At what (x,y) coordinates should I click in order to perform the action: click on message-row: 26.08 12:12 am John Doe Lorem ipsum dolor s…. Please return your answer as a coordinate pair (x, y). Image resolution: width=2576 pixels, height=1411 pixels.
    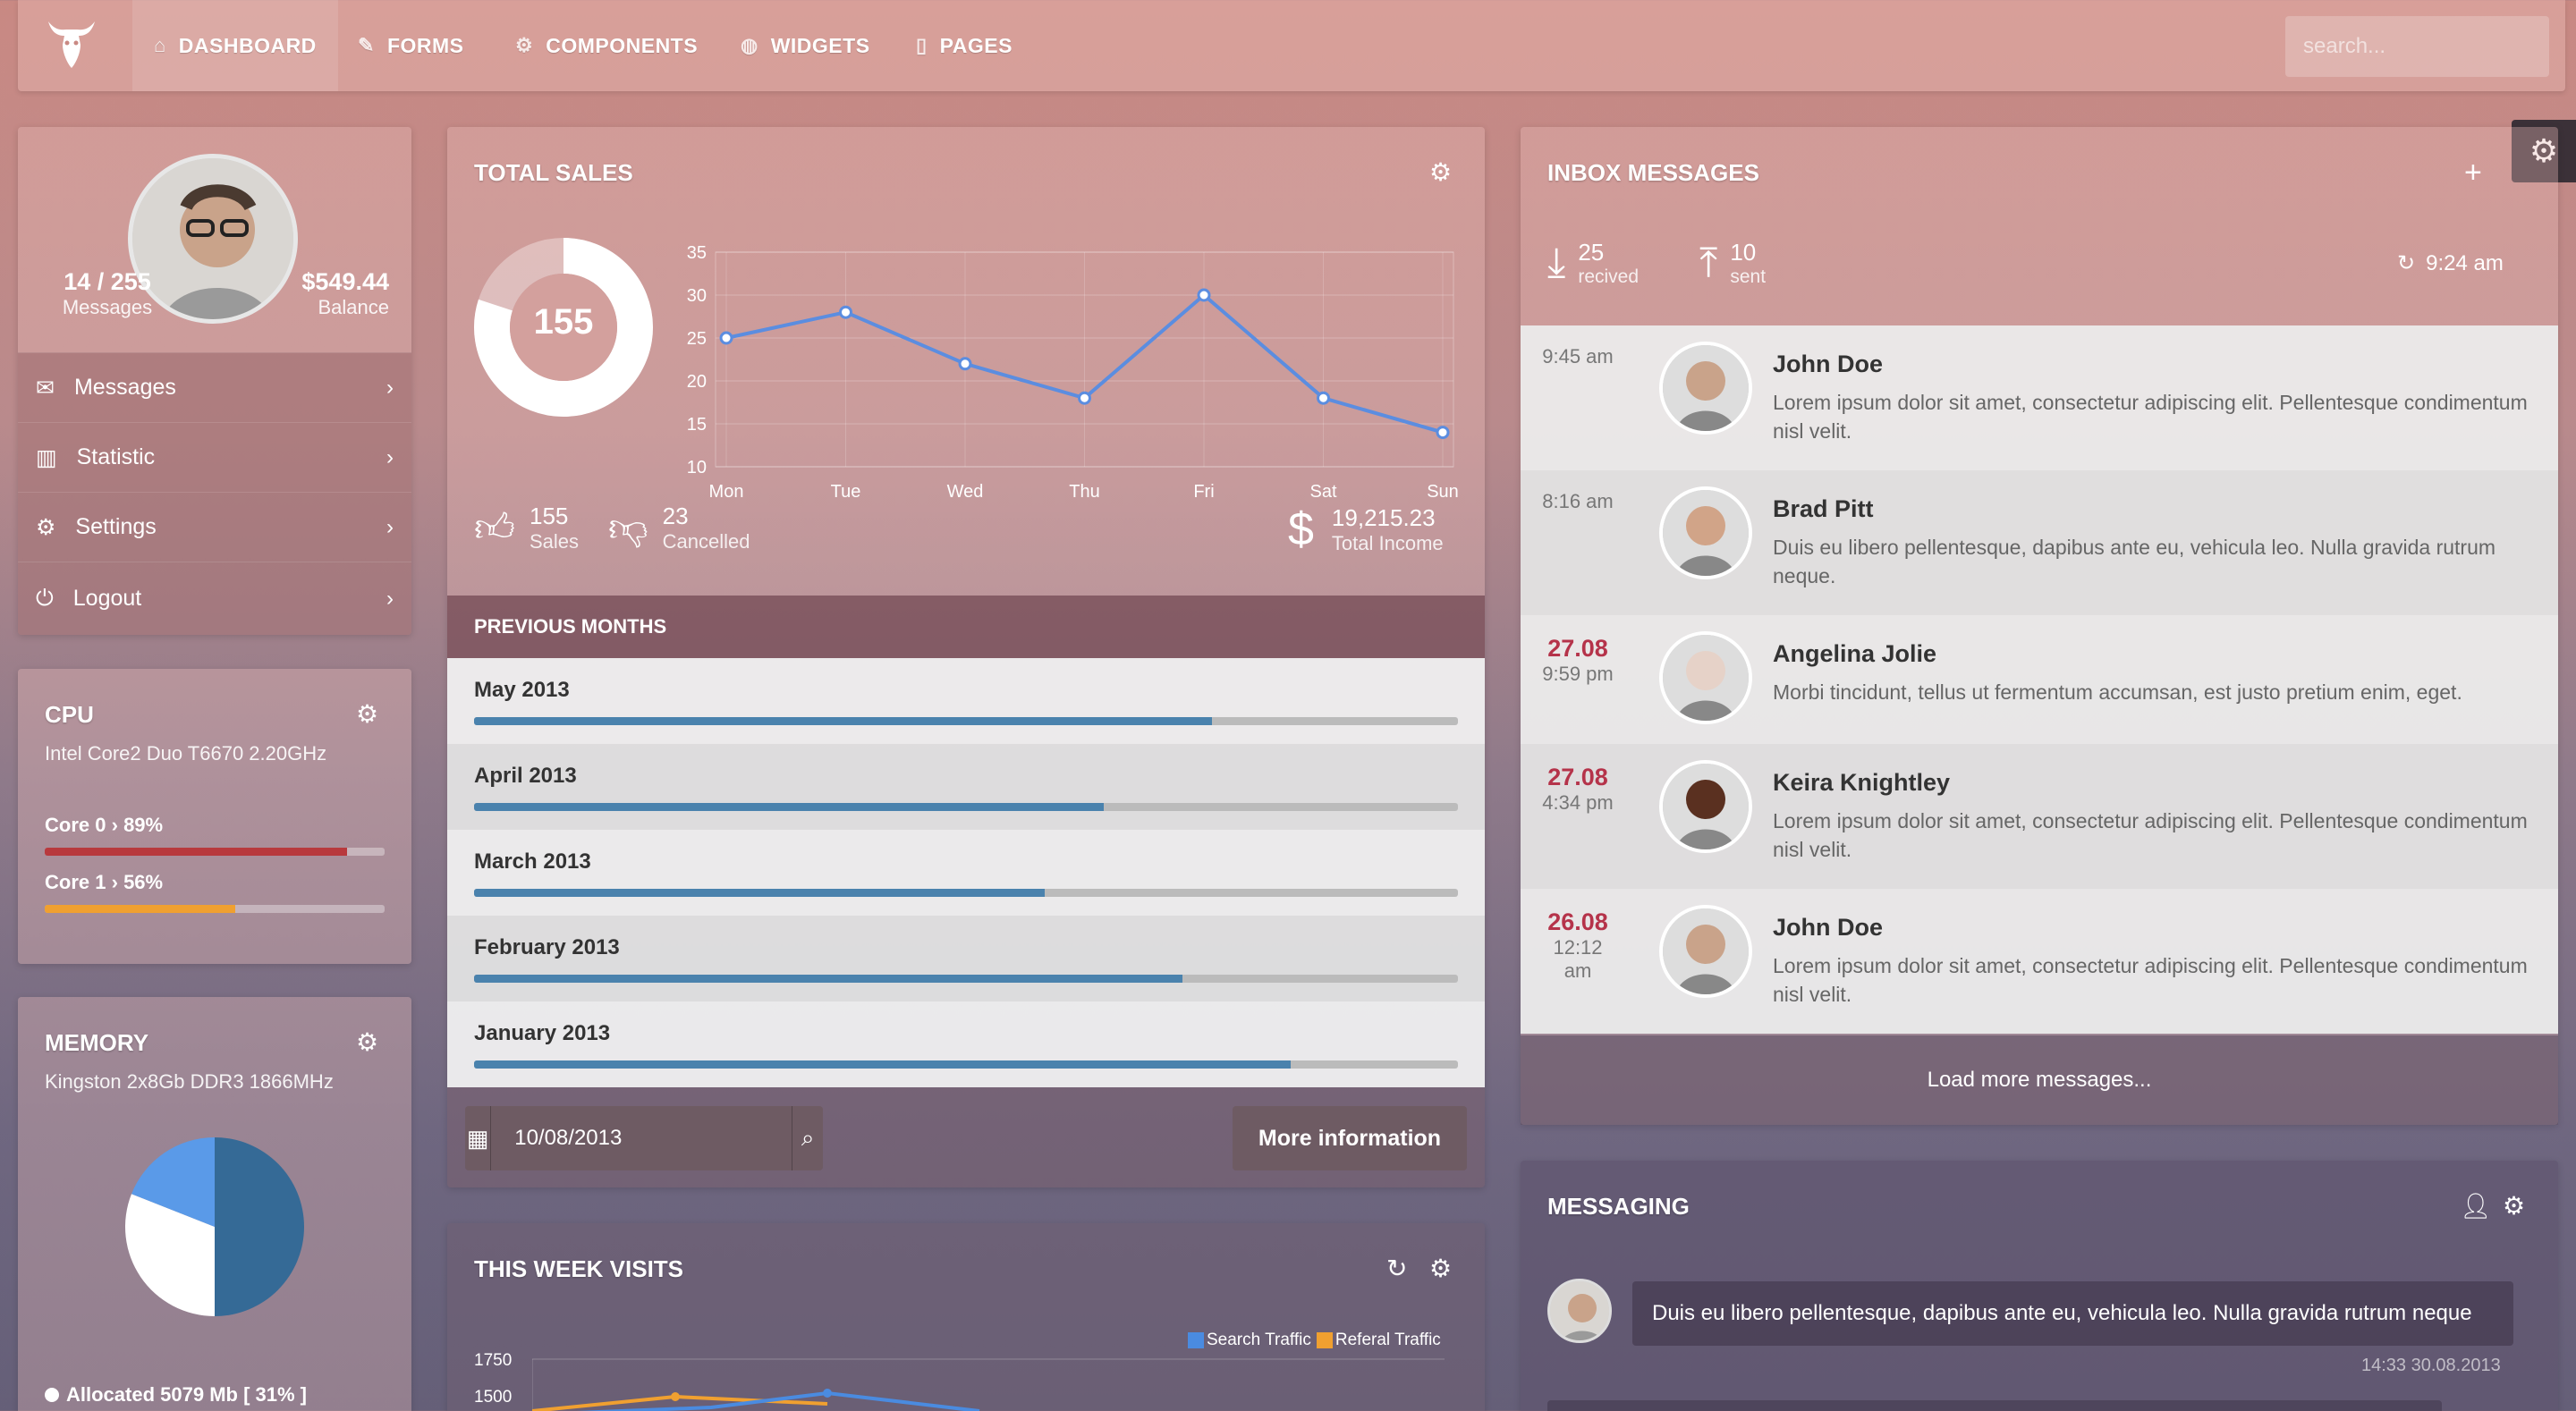
    Looking at the image, I should click on (2039, 961).